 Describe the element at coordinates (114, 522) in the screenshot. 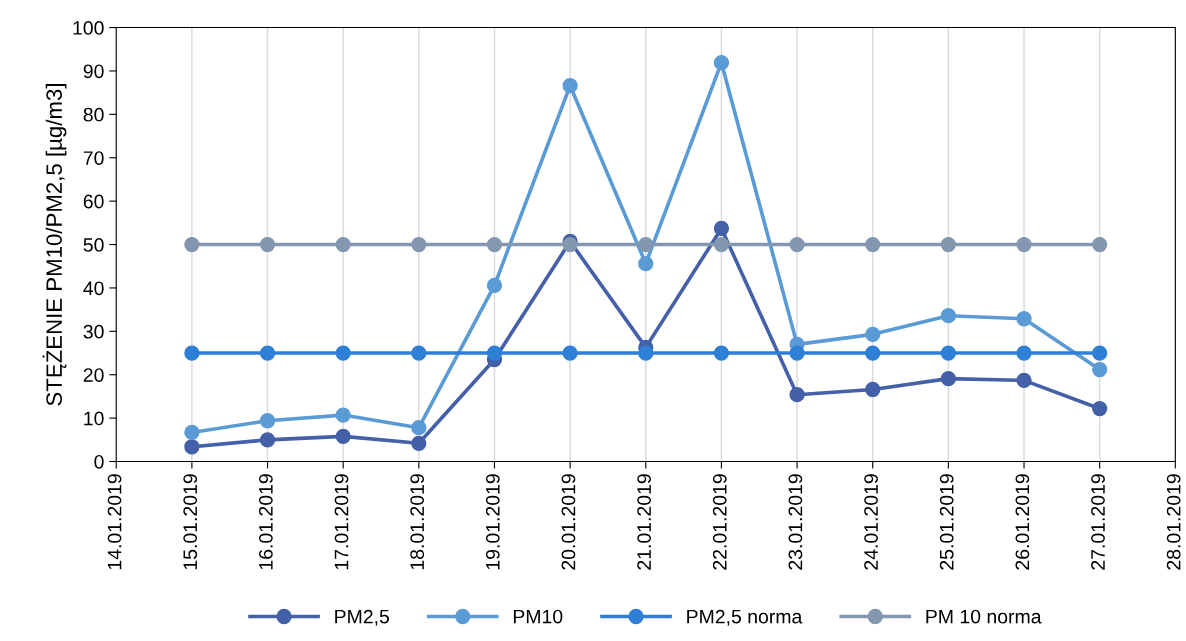

I see `x-tick-label: 14.01.2019` at that location.